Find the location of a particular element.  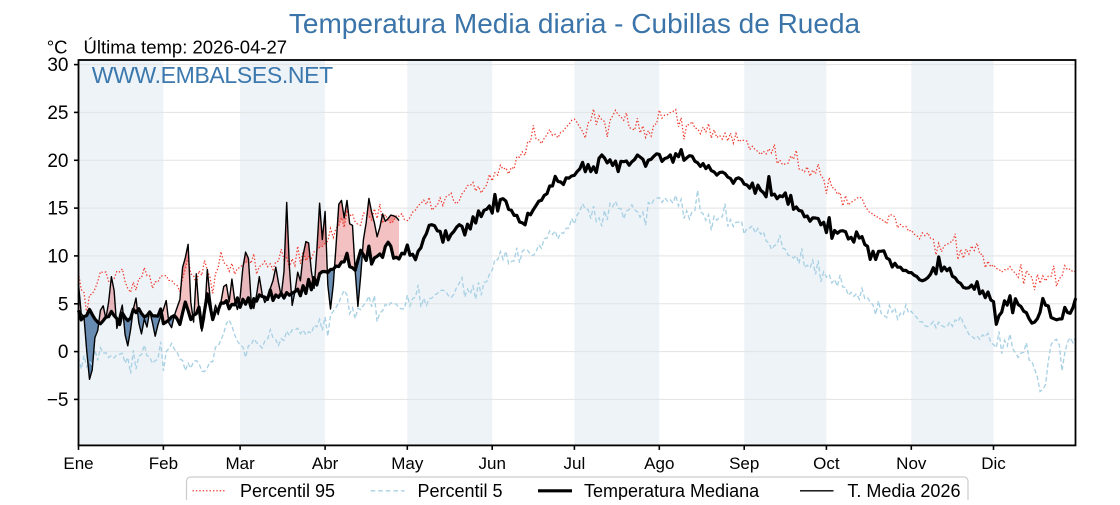

svg-text: −5 is located at coordinates (58, 400).